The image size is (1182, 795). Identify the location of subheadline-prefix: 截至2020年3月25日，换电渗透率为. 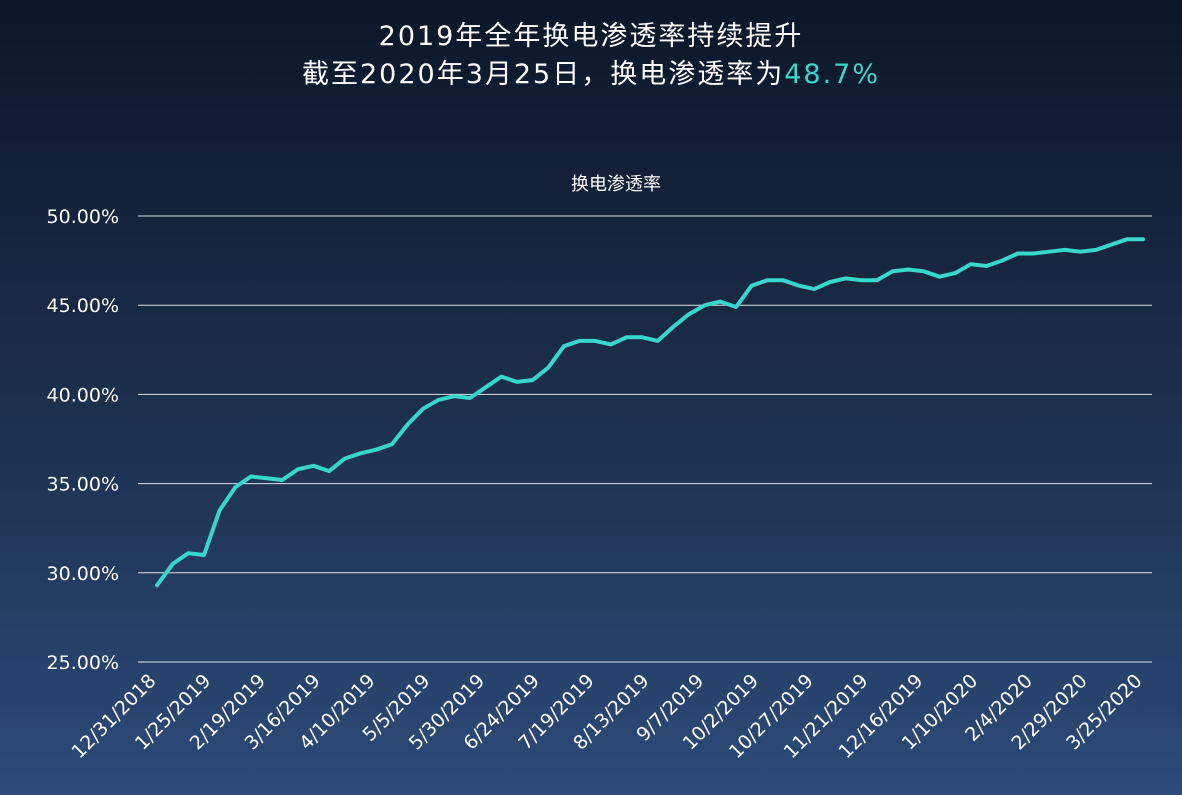
(543, 74).